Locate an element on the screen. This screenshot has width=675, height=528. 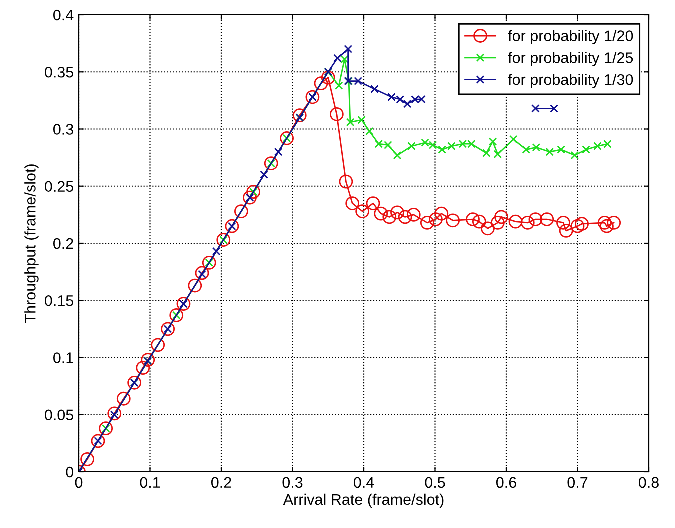
x-tick-label: 0.1 is located at coordinates (150, 482).